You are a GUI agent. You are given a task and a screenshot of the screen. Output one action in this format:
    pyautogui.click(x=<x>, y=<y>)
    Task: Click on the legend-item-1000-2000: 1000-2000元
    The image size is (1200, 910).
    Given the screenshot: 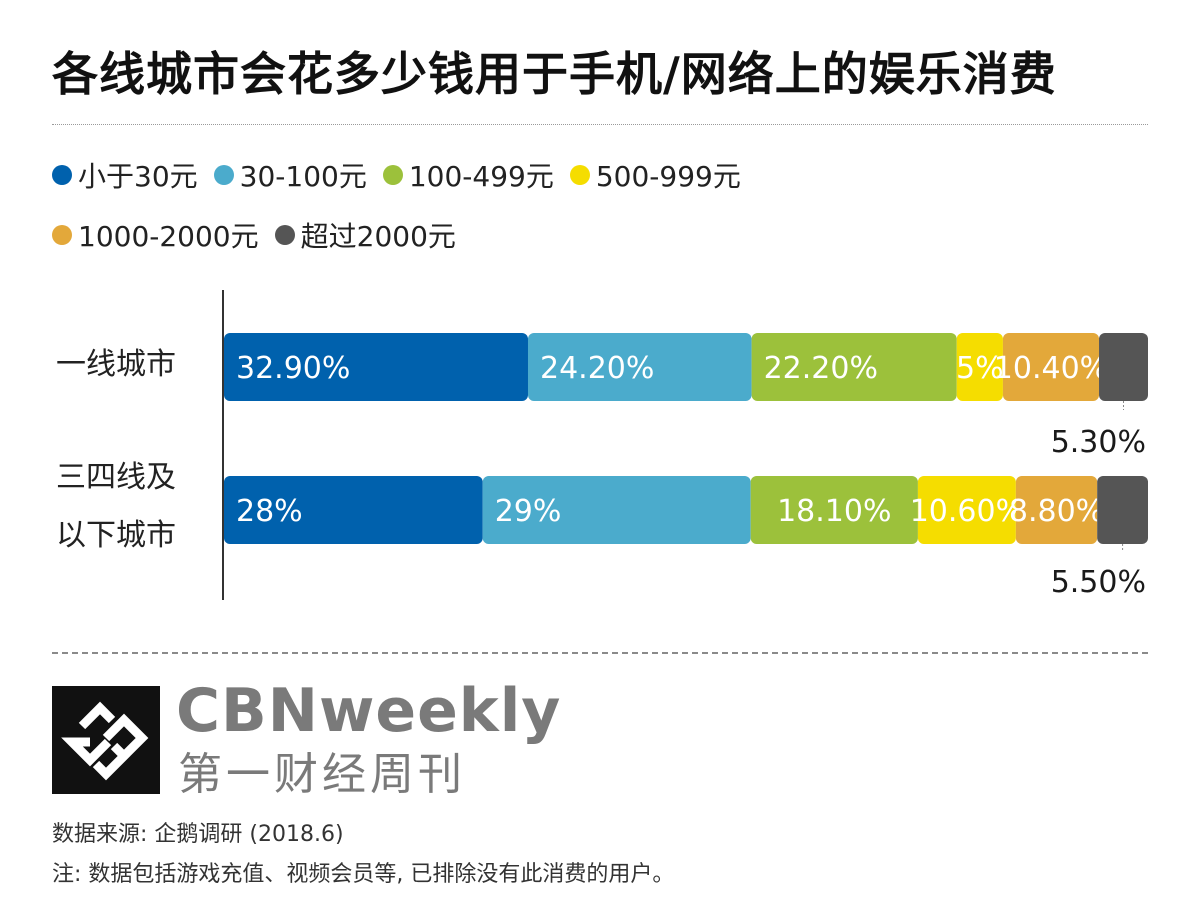 What is the action you would take?
    pyautogui.click(x=155, y=235)
    